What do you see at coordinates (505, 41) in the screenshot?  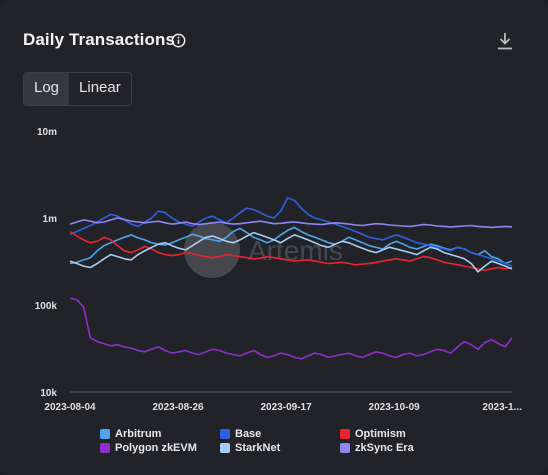 I see `download-icon` at bounding box center [505, 41].